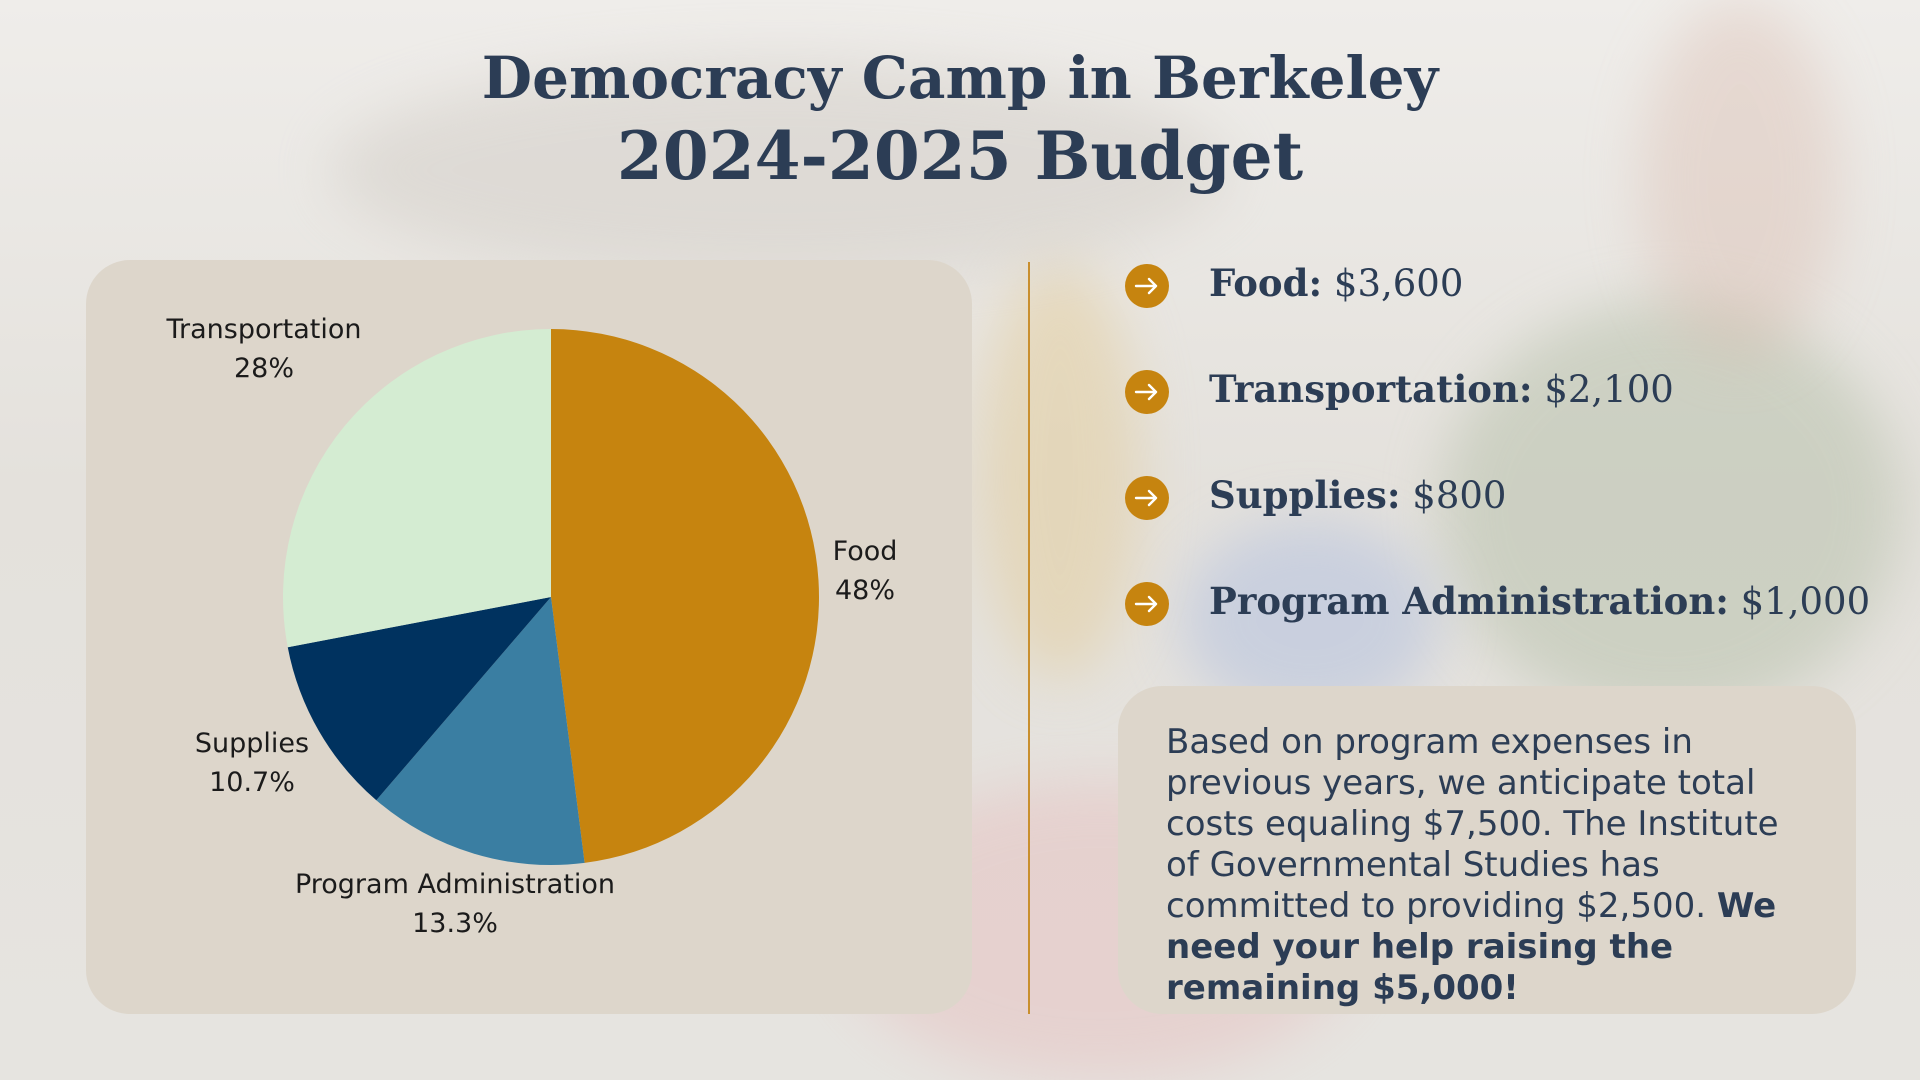 This screenshot has height=1080, width=1920. What do you see at coordinates (960, 156) in the screenshot?
I see `title-line-2: 2024-2025 Budget` at bounding box center [960, 156].